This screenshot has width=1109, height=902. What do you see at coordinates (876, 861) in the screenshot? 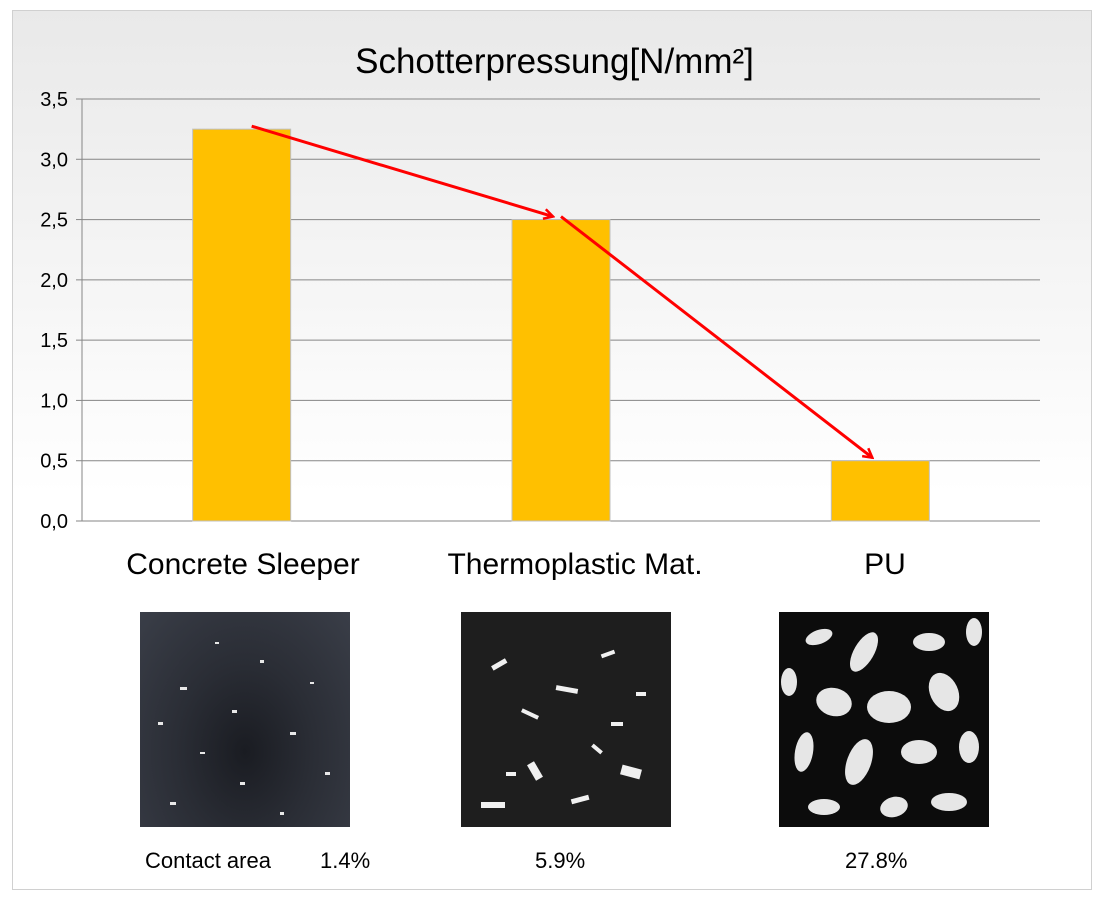
I see `contact-area-value-pu: 27.8%` at bounding box center [876, 861].